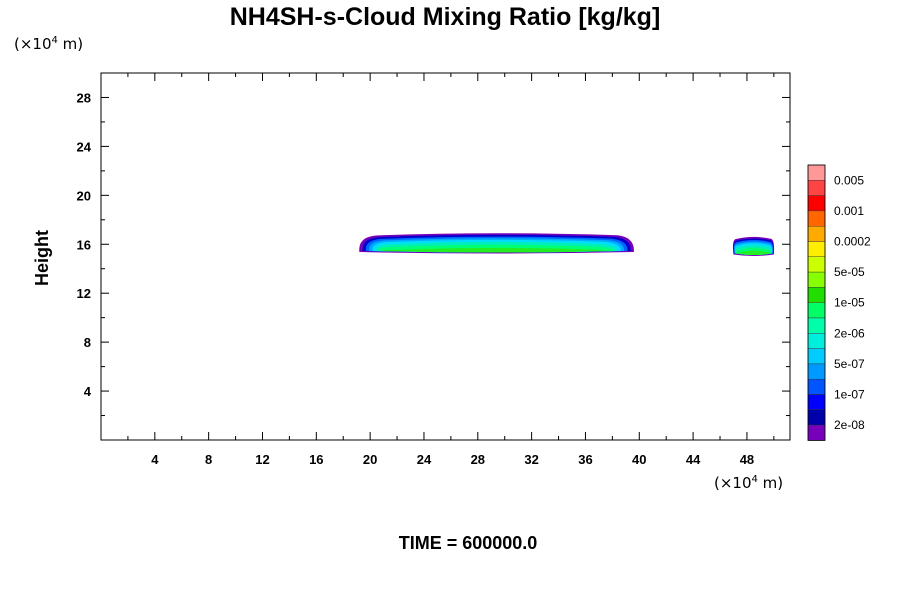  Describe the element at coordinates (478, 459) in the screenshot. I see `x-tick-label: 28` at that location.